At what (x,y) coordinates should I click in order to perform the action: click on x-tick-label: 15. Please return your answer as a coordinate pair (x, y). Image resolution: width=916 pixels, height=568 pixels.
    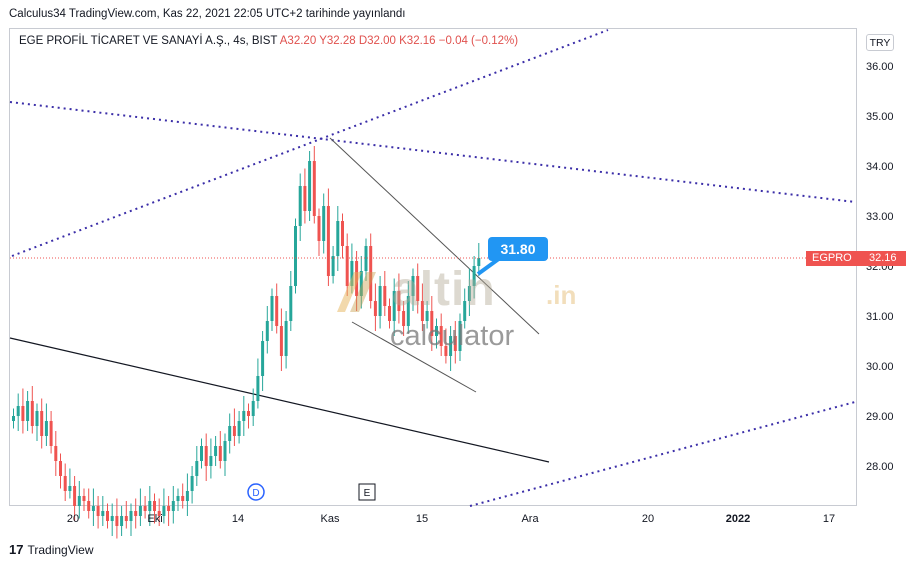
    Looking at the image, I should click on (422, 519).